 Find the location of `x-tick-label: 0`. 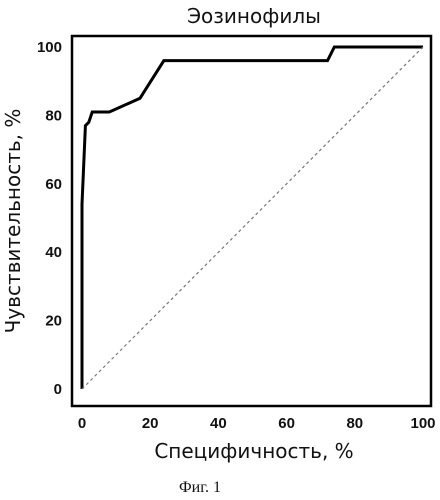

x-tick-label: 0 is located at coordinates (82, 423).